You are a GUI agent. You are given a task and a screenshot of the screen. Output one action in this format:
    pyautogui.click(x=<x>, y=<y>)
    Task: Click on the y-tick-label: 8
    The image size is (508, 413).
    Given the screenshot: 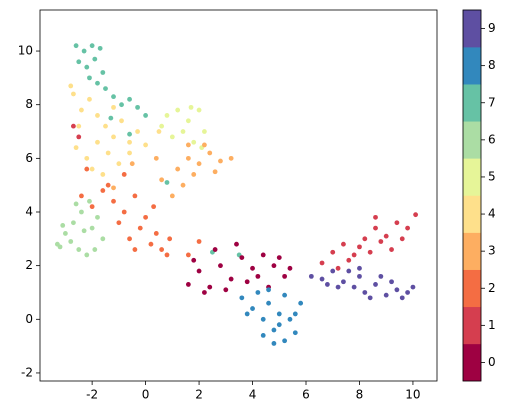 What is the action you would take?
    pyautogui.click(x=29, y=104)
    